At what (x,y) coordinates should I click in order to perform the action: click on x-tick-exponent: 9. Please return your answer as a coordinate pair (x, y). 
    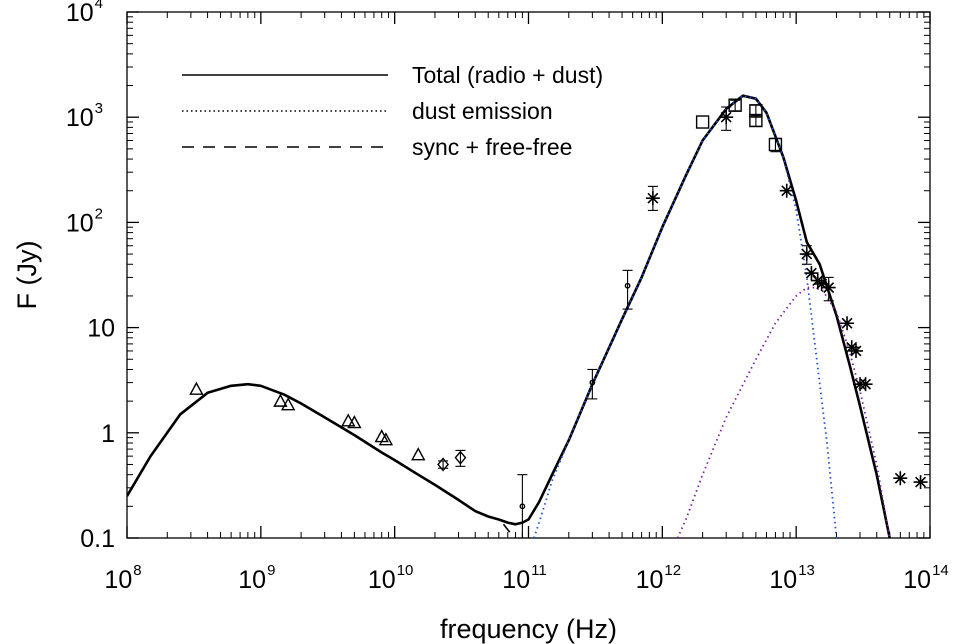
    Looking at the image, I should click on (271, 570).